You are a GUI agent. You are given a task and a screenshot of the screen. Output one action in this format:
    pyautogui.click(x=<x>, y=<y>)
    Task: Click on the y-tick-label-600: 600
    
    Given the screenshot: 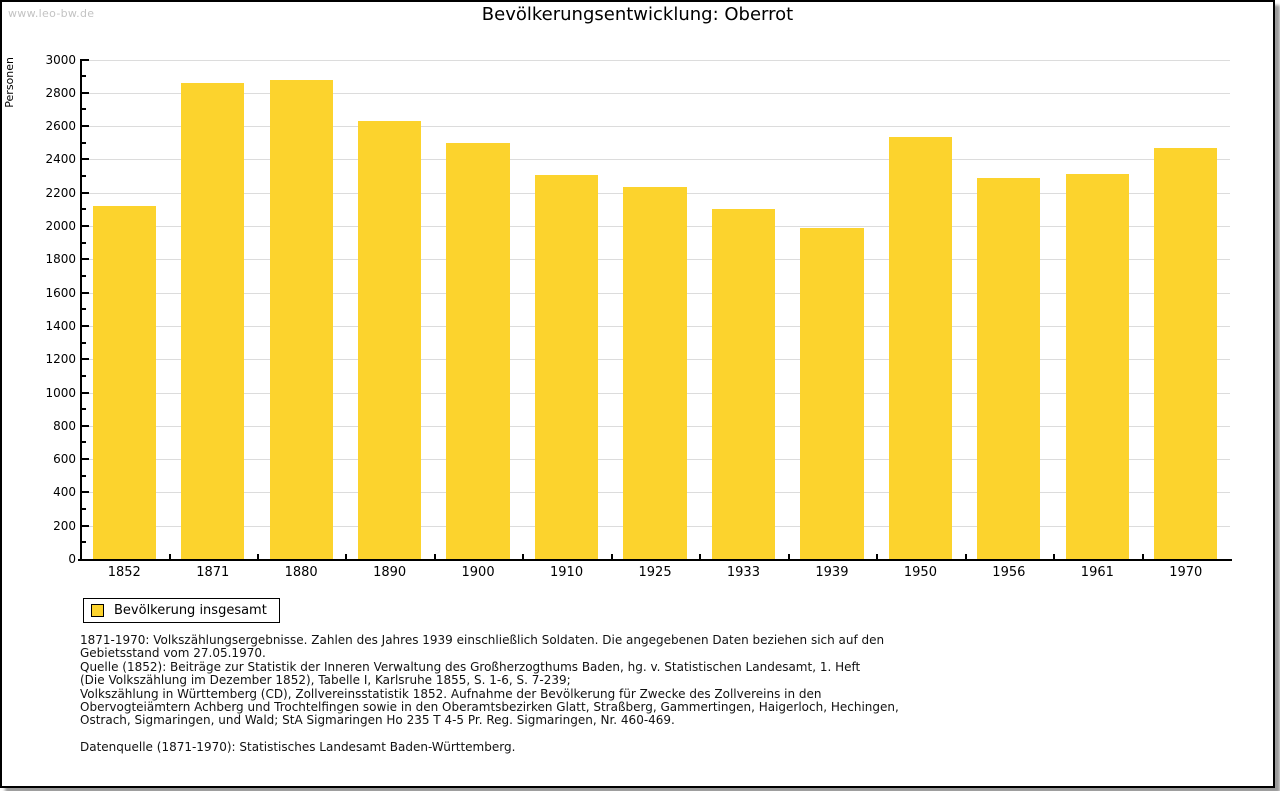 What is the action you would take?
    pyautogui.click(x=64, y=459)
    